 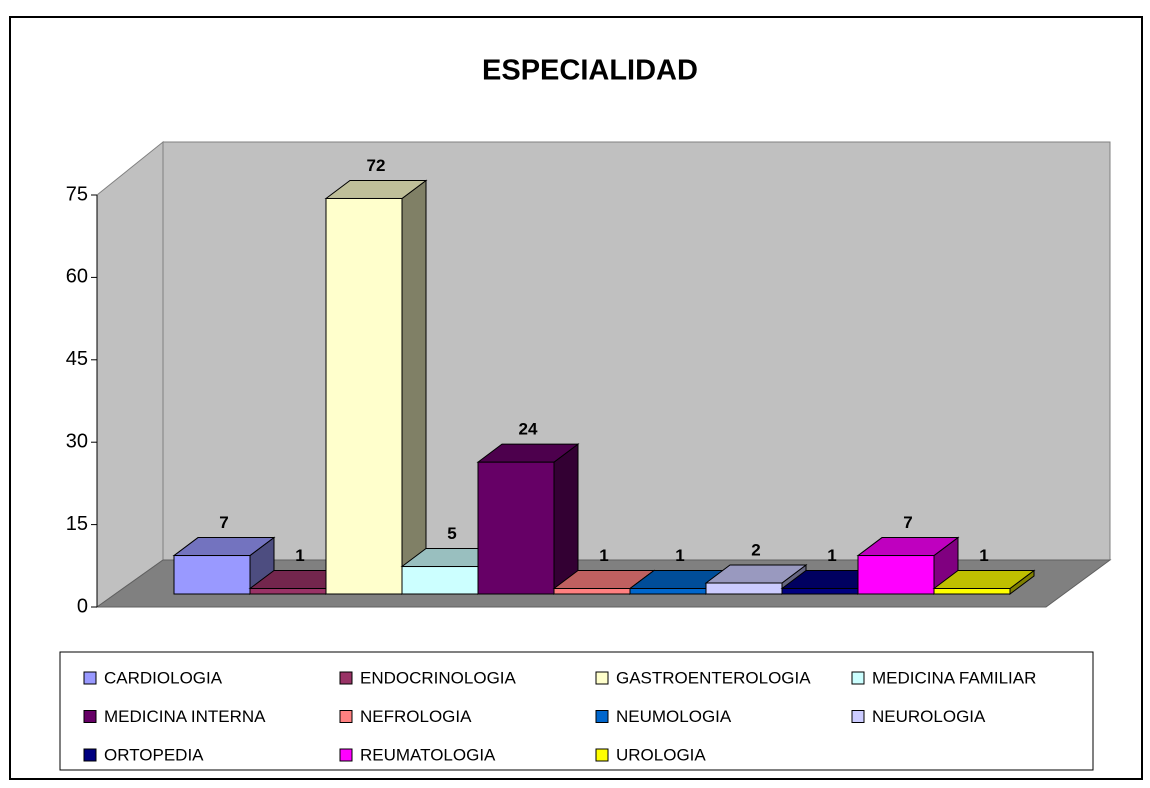 I want to click on legend-label: MEDICINA INTERNA, so click(x=185, y=716).